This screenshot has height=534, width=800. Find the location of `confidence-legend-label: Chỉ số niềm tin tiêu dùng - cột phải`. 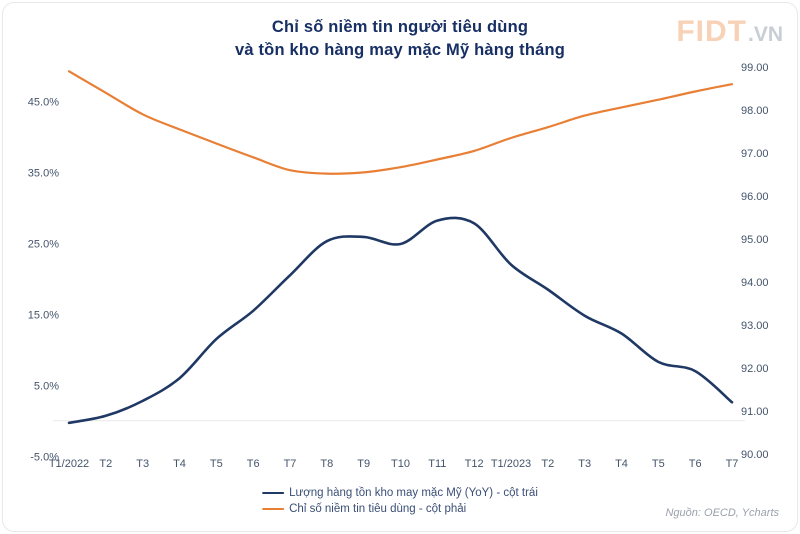

confidence-legend-label: Chỉ số niềm tin tiêu dùng - cột phải is located at coordinates (378, 509).